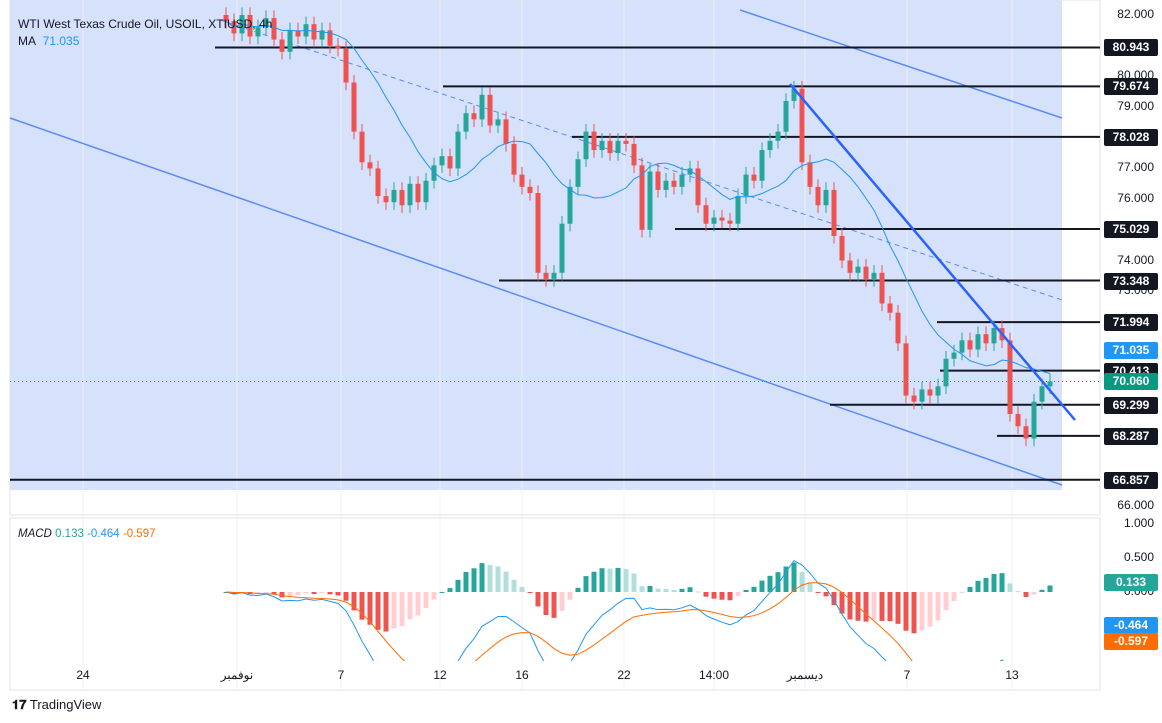 The image size is (1162, 723). What do you see at coordinates (440, 675) in the screenshot?
I see `time-tick-label: 12` at bounding box center [440, 675].